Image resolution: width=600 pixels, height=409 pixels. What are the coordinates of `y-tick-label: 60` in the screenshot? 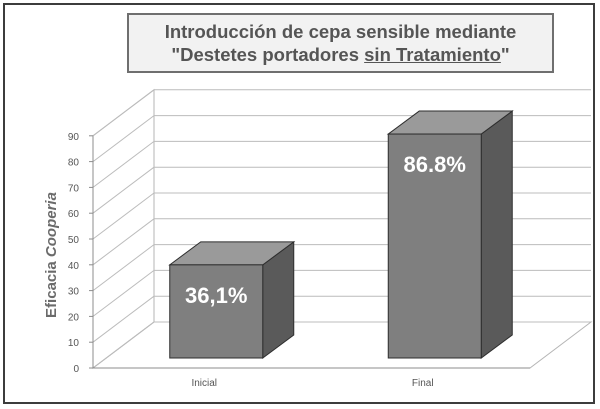 It's located at (74, 214).